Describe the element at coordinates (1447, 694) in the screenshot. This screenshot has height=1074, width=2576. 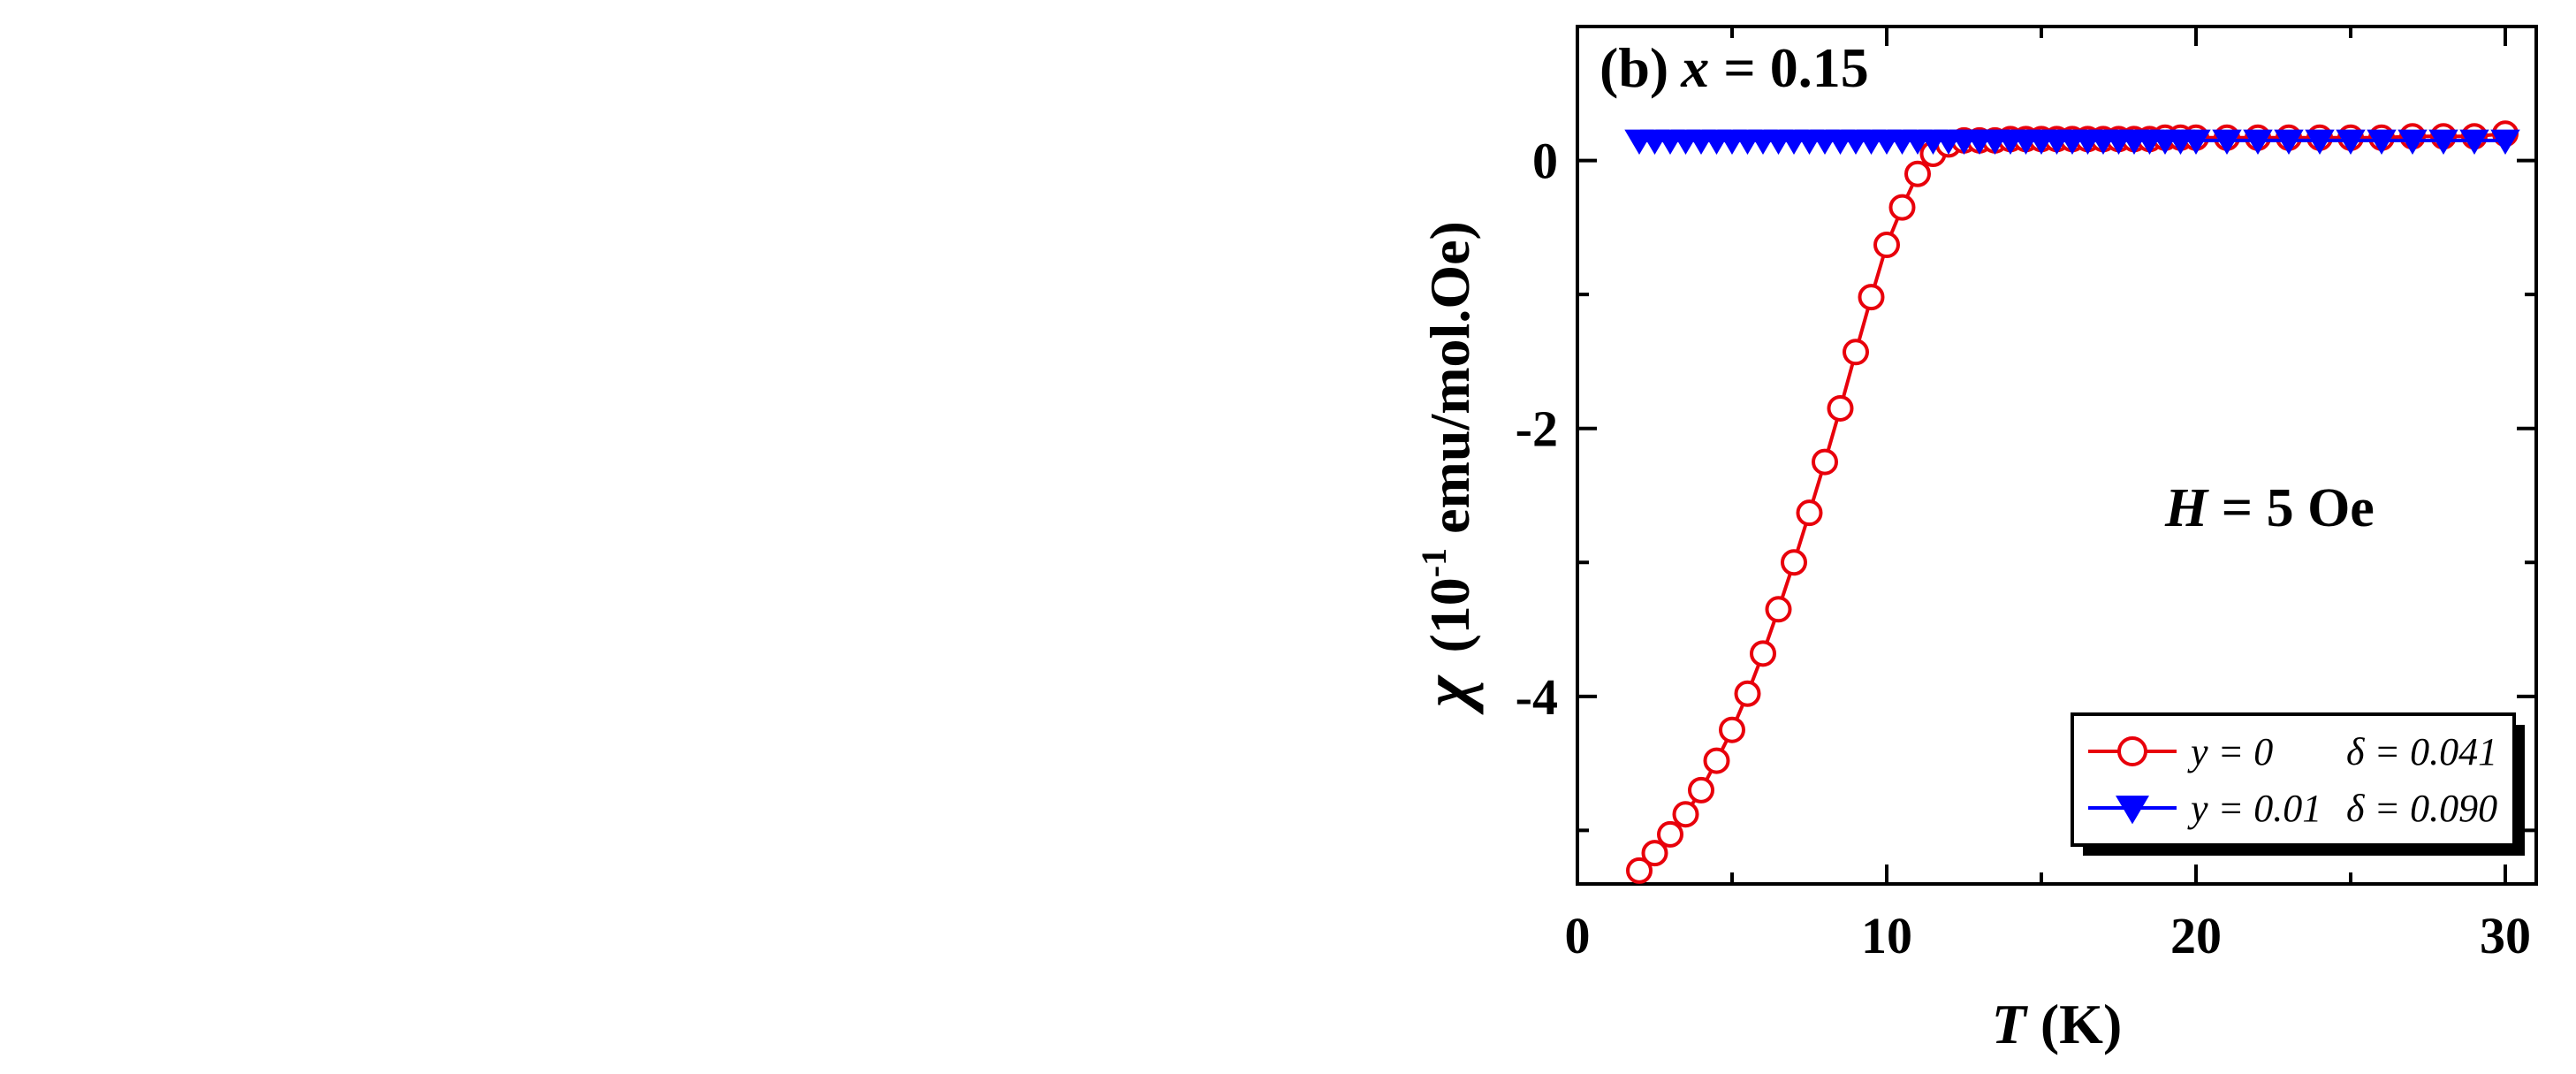
I see `y-axis-symbol: χ` at that location.